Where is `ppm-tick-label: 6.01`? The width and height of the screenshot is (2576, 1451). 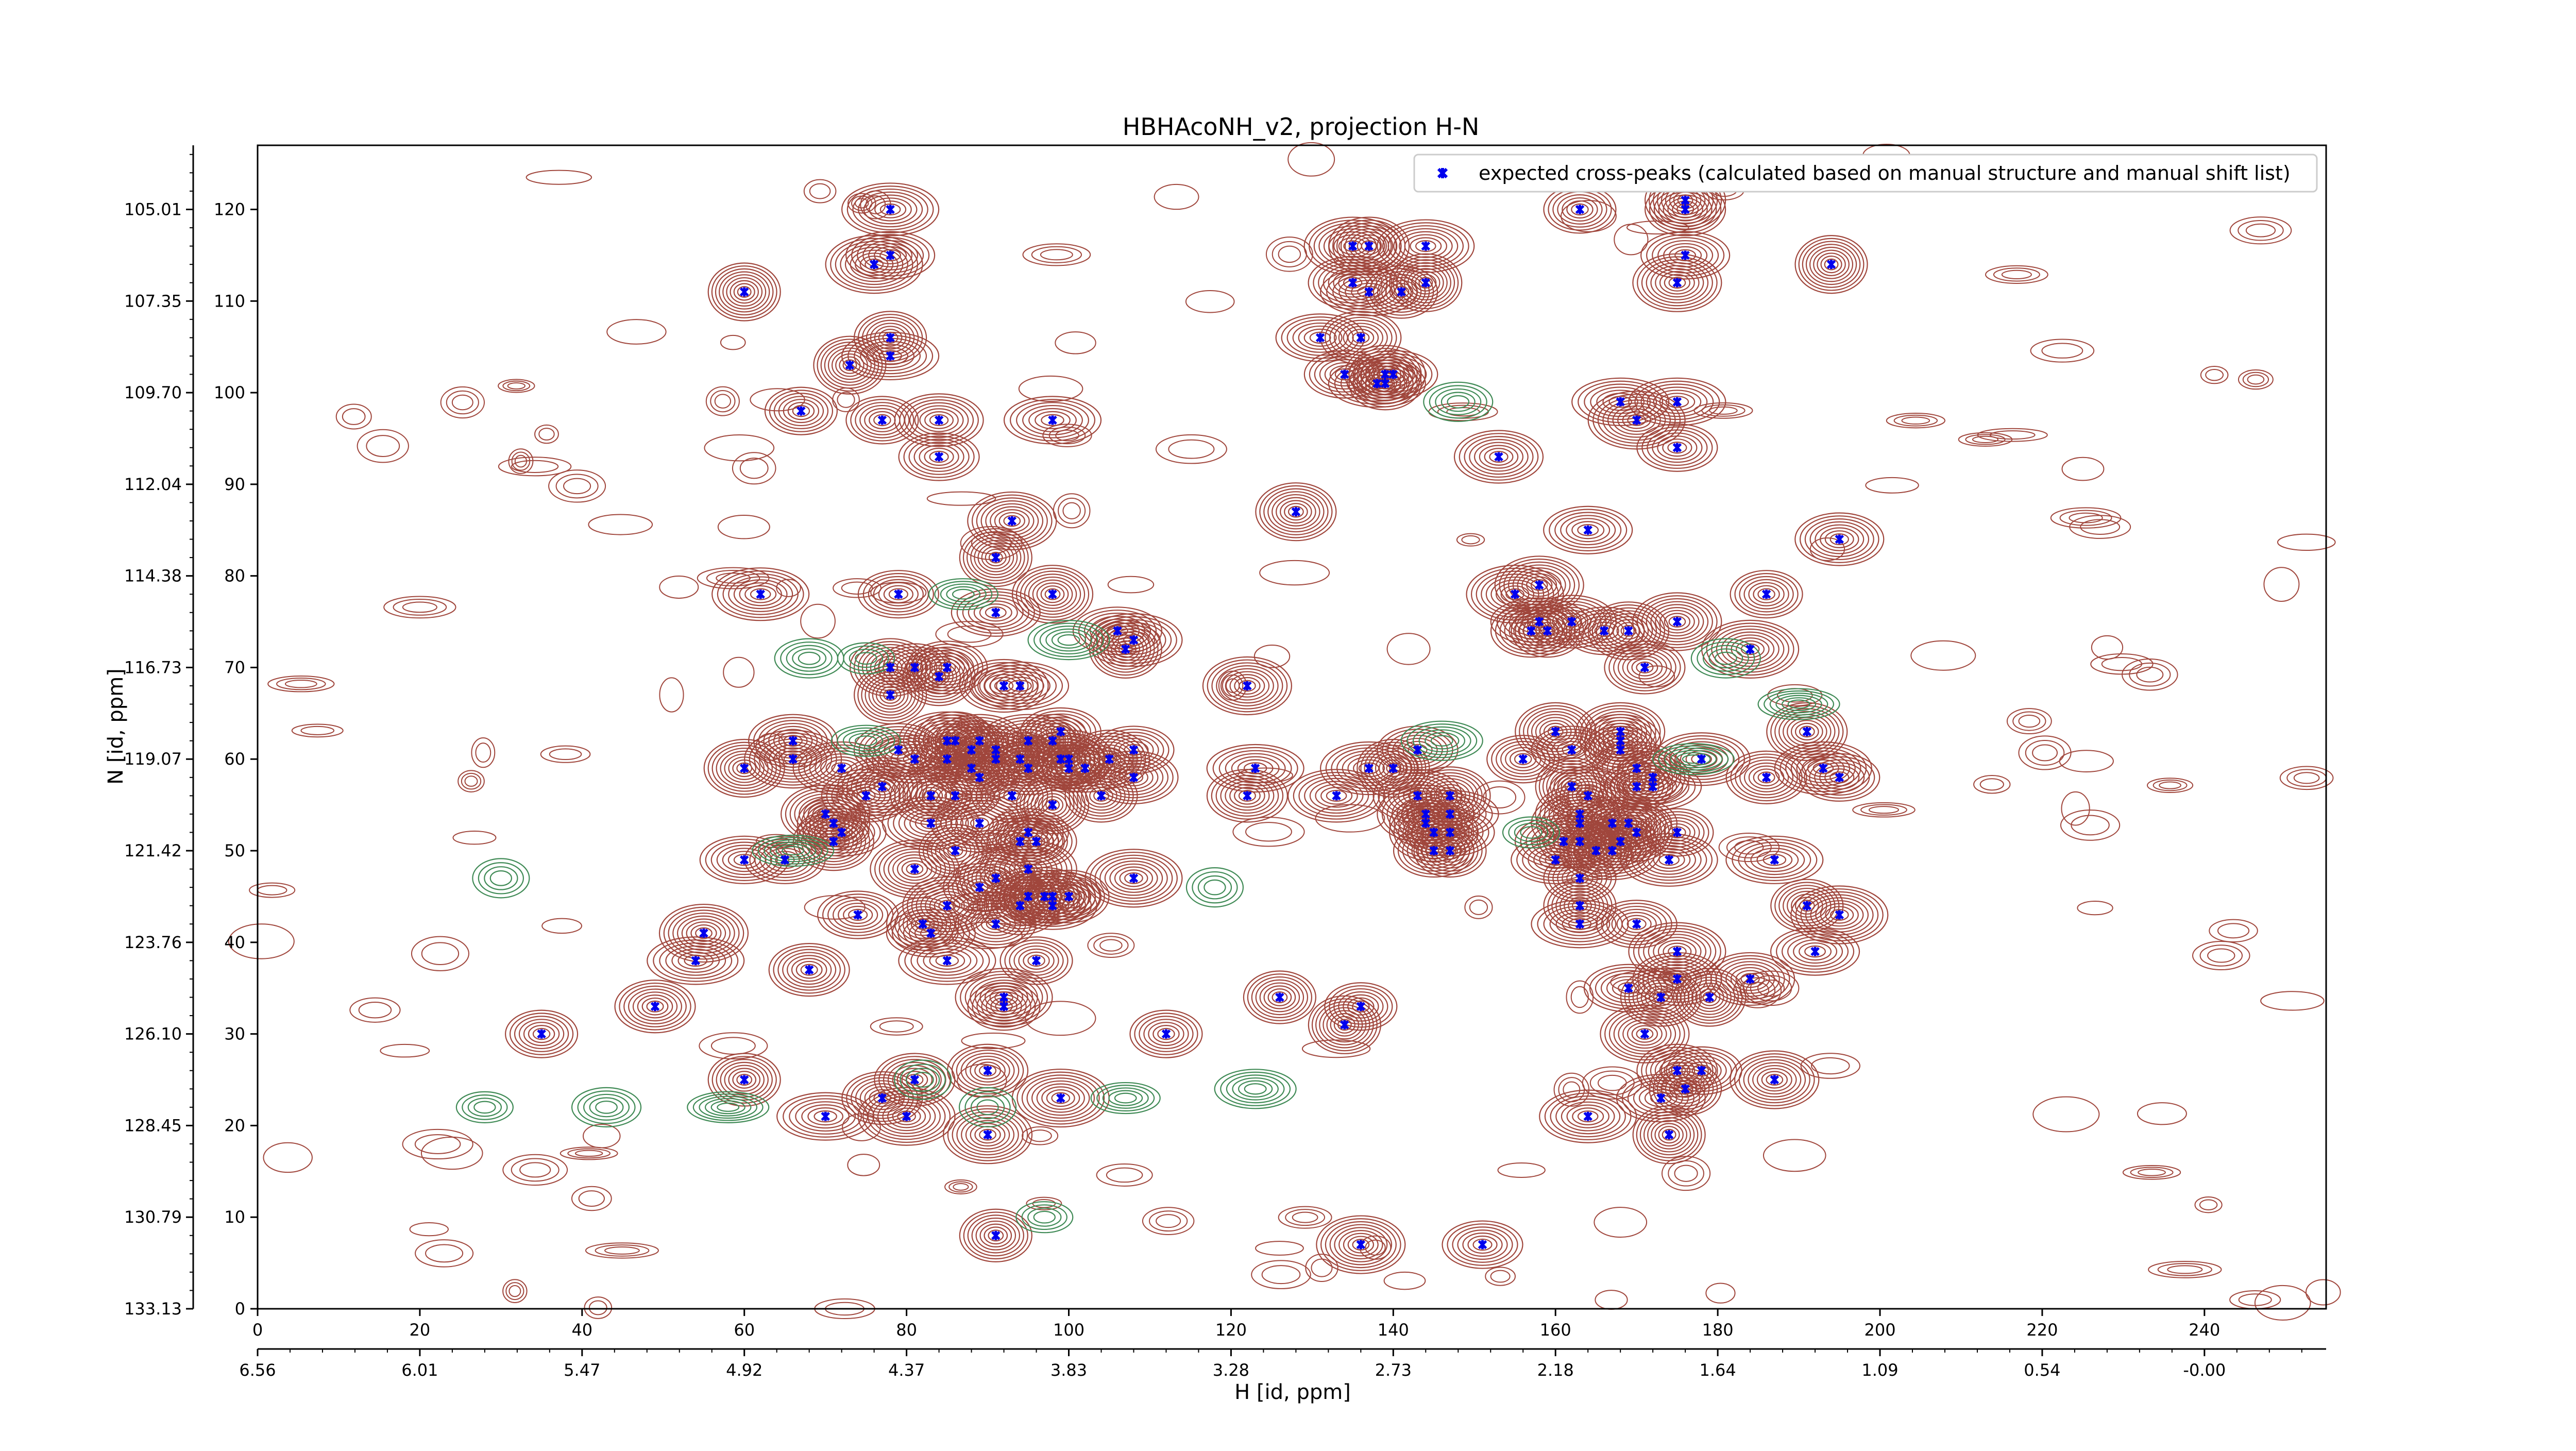
ppm-tick-label: 6.01 is located at coordinates (419, 1370).